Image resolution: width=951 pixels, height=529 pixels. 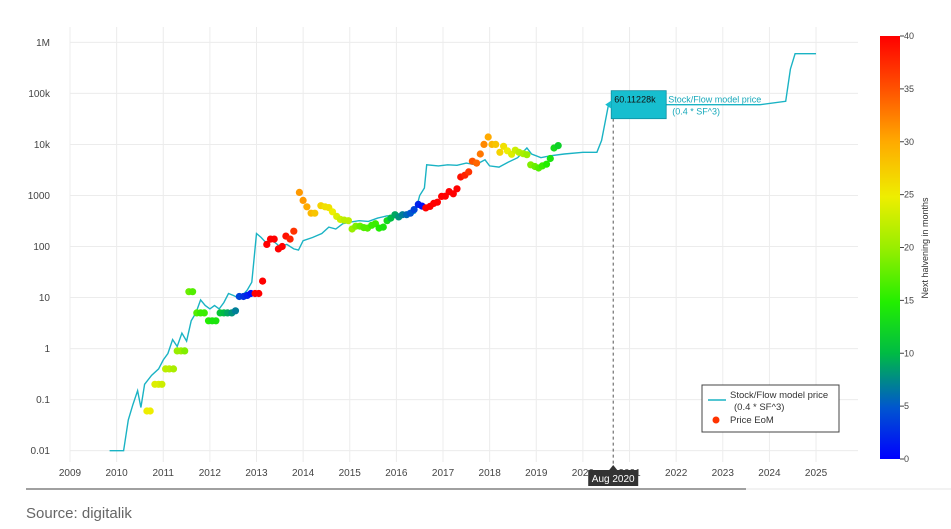 What do you see at coordinates (909, 142) in the screenshot?
I see `colorbar-tick-label: 30` at bounding box center [909, 142].